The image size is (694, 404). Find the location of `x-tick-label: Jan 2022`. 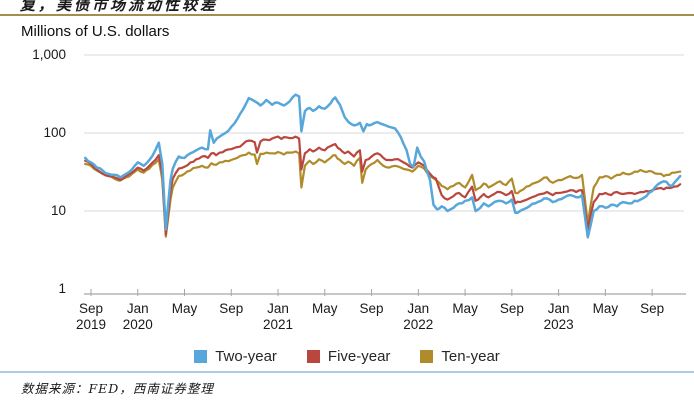

x-tick-label: Jan 2022 is located at coordinates (418, 316).